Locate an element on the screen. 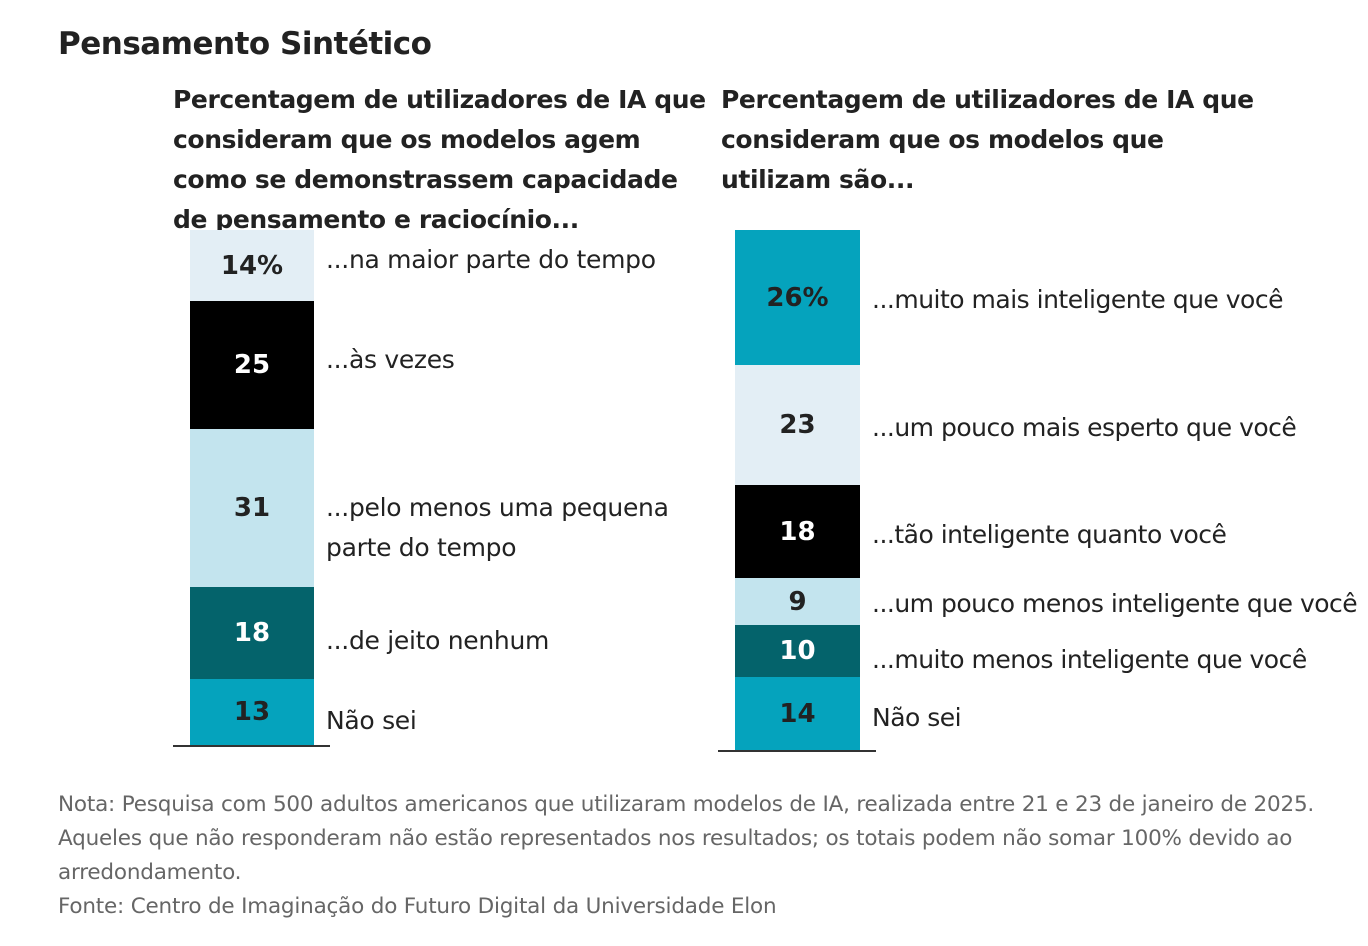 The image size is (1368, 946). category-label: ...de jeito nenhum is located at coordinates (438, 640).